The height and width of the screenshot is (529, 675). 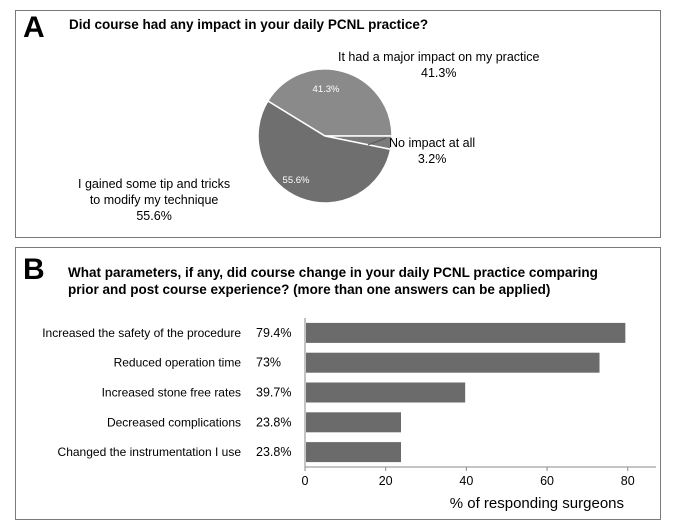 I want to click on panel-letter-a: A, so click(x=34, y=27).